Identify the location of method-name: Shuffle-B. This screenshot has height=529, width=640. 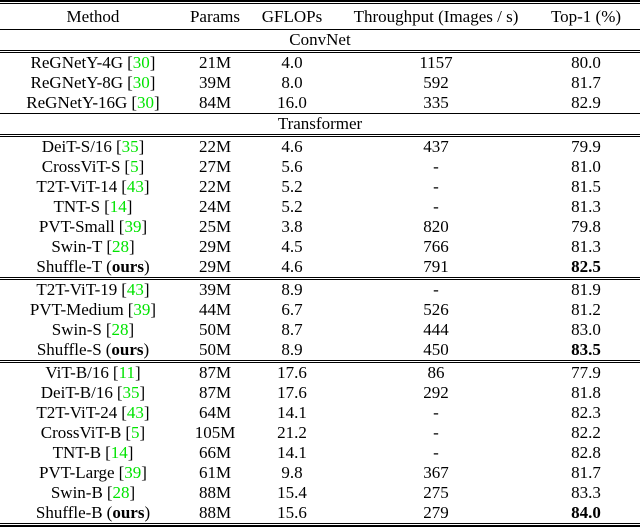
(69, 512).